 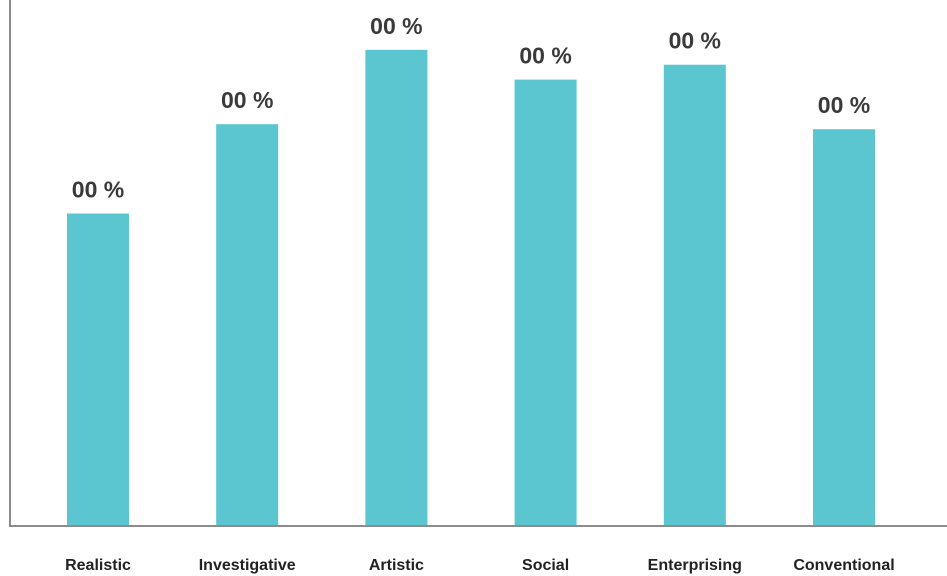 What do you see at coordinates (695, 41) in the screenshot?
I see `data-label-enterprising: 00 %` at bounding box center [695, 41].